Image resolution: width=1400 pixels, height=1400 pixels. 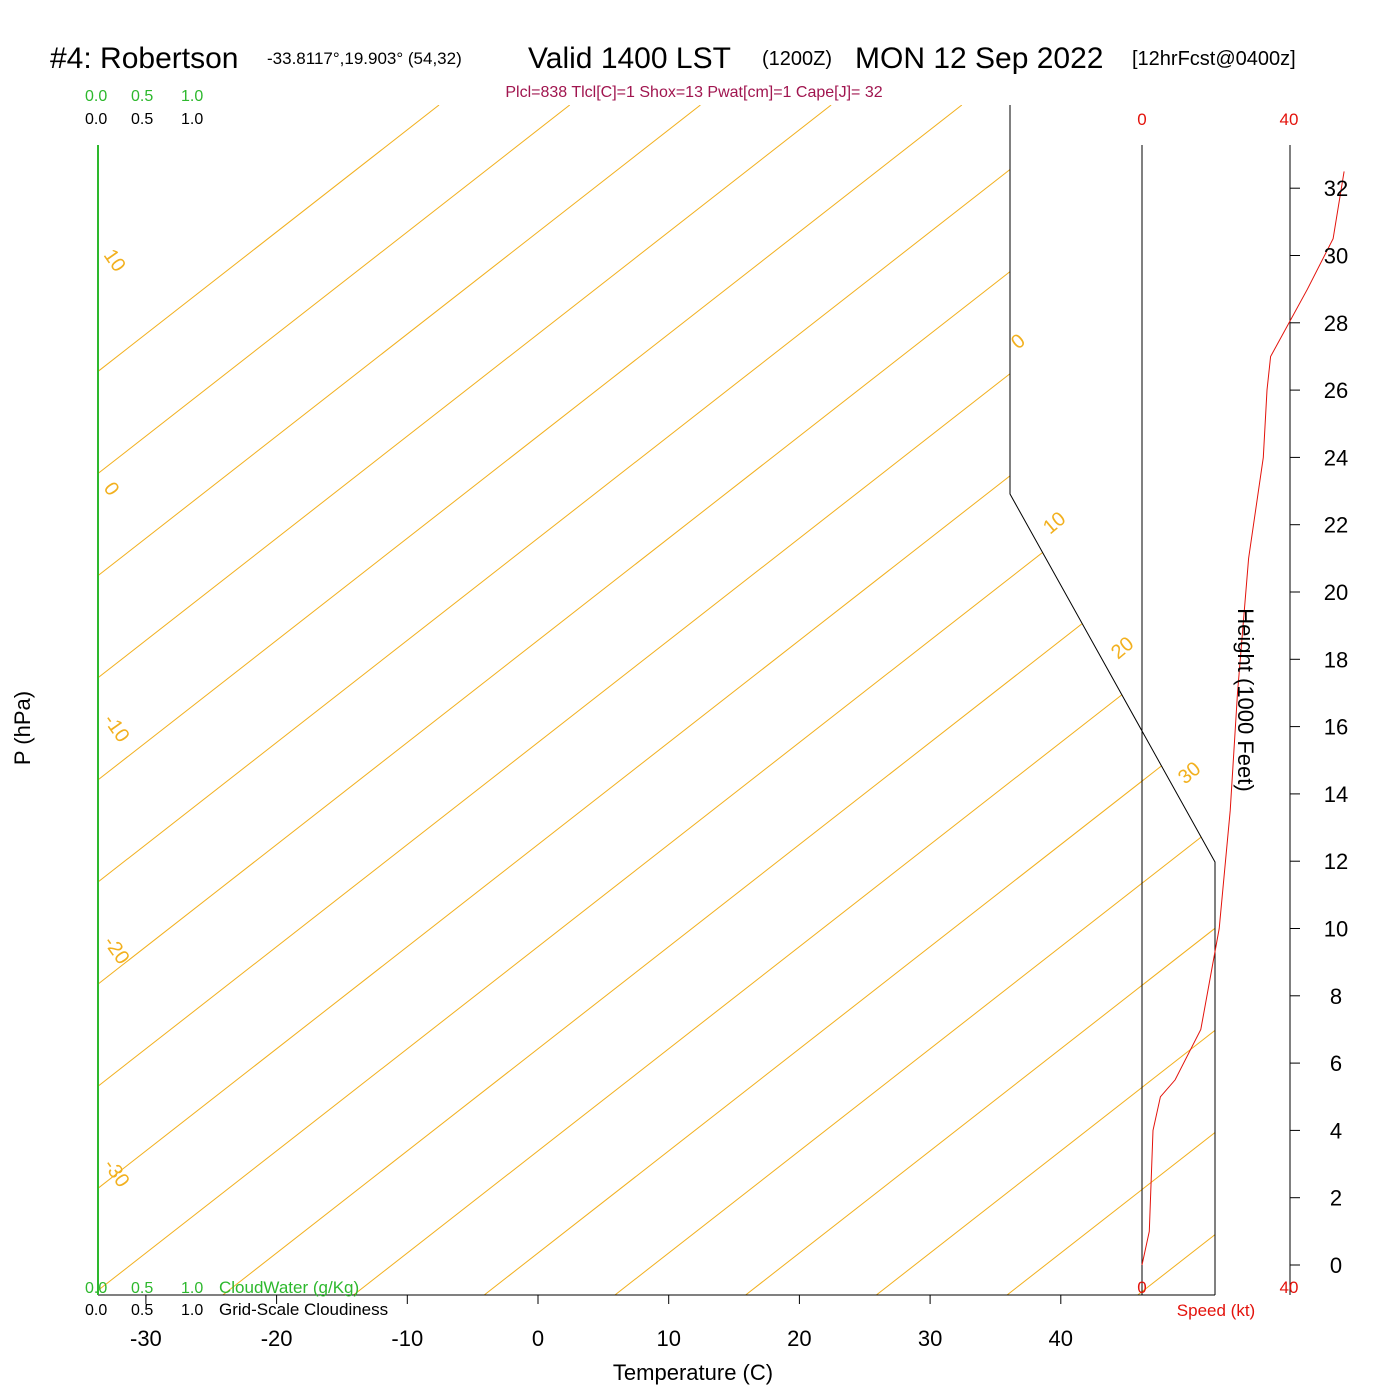 What do you see at coordinates (96, 119) in the screenshot?
I see `cloudiness-tick-top-0: 0.0` at bounding box center [96, 119].